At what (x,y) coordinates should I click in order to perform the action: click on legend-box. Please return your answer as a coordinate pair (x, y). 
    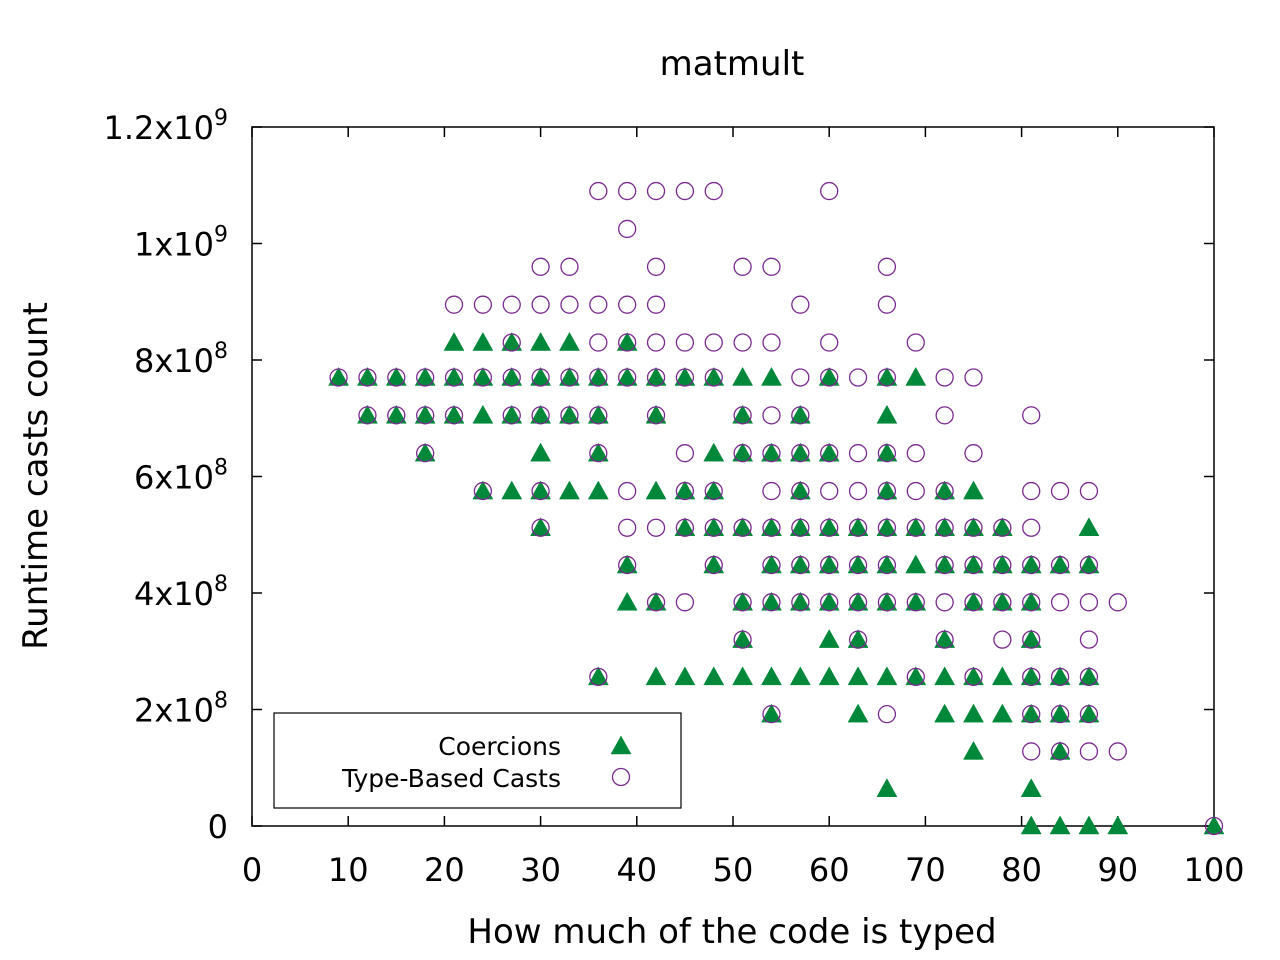
    Looking at the image, I should click on (477, 760).